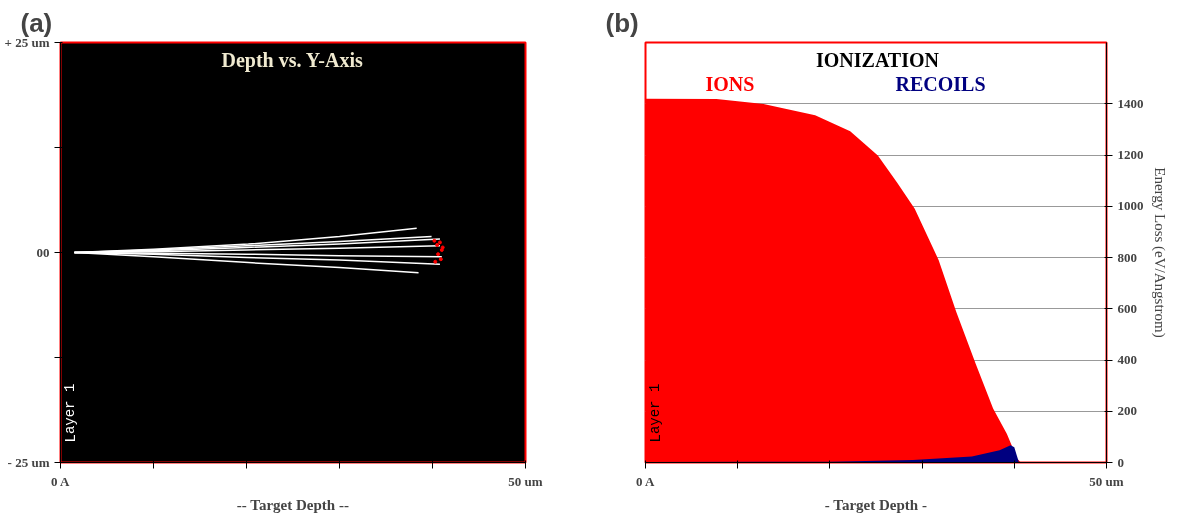 The height and width of the screenshot is (519, 1180). I want to click on y-tick-label: 0, so click(1120, 462).